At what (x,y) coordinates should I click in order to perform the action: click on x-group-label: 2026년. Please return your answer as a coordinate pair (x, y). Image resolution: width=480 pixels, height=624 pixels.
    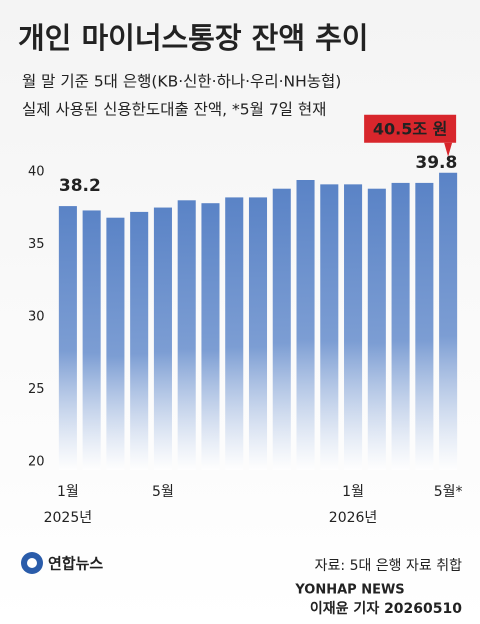
    Looking at the image, I should click on (353, 518).